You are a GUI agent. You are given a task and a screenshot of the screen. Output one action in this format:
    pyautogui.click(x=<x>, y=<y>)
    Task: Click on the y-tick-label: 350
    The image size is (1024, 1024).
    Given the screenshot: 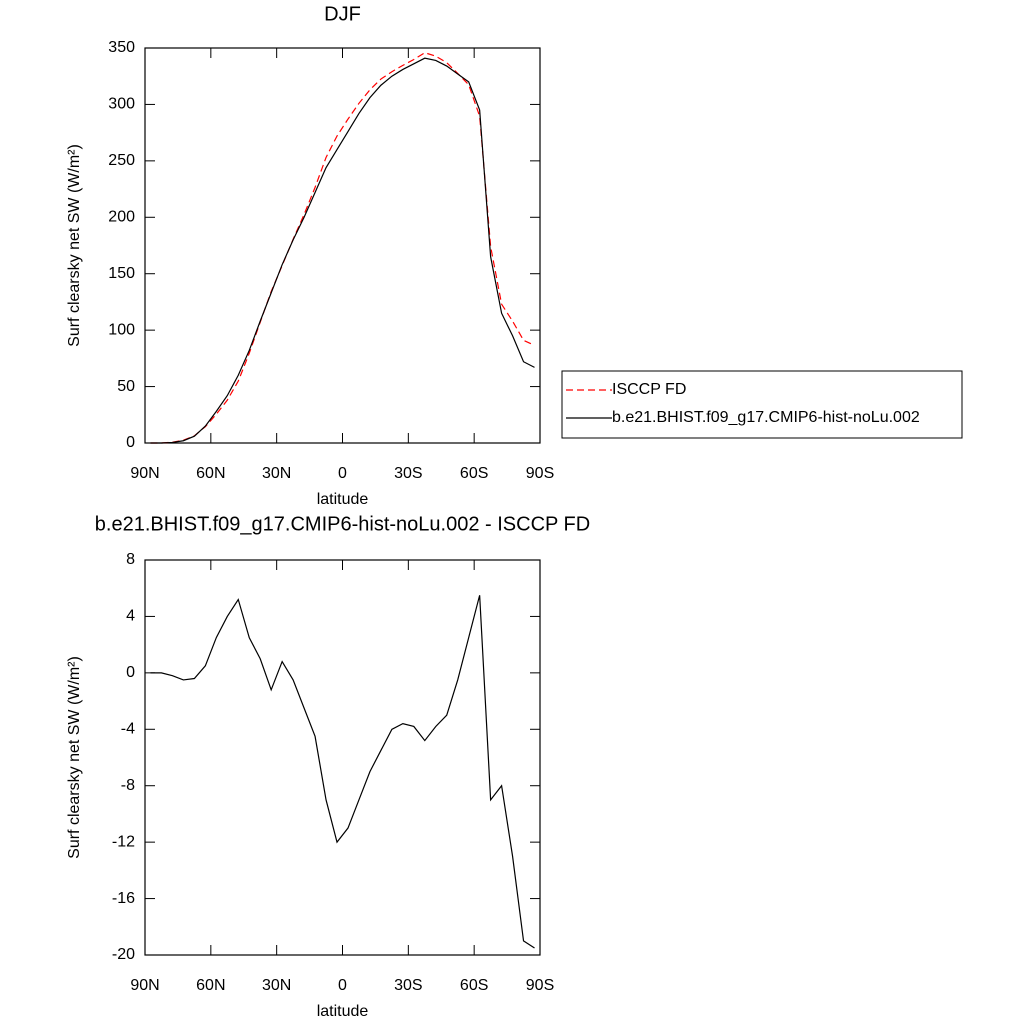 What is the action you would take?
    pyautogui.click(x=121, y=47)
    